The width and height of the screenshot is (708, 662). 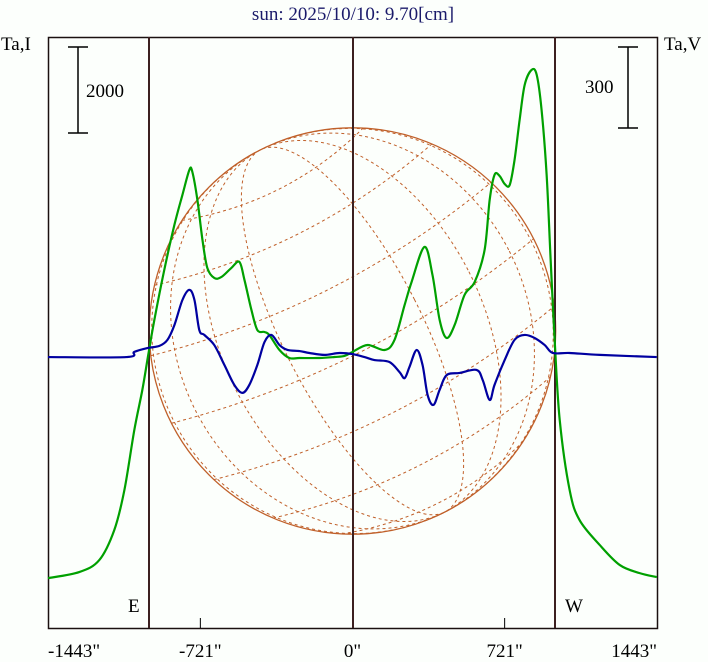 I want to click on x-tick-label: 721", so click(x=505, y=651).